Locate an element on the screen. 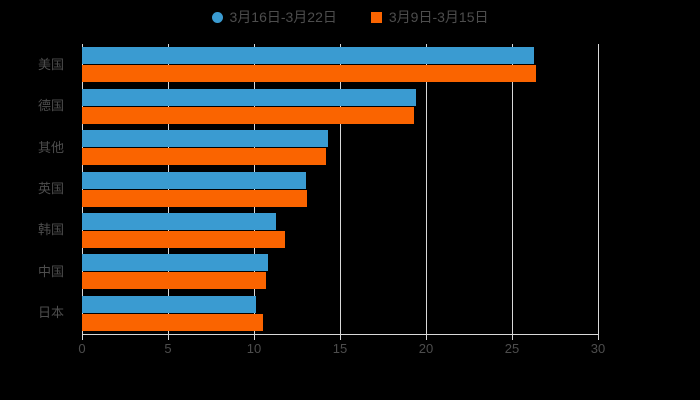 This screenshot has width=700, height=400. y-axis-label: 美国 is located at coordinates (50, 64).